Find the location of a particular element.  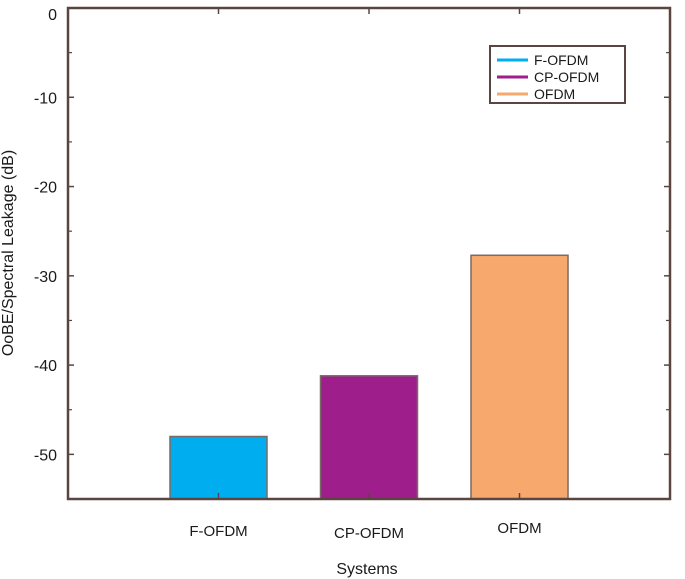

y-tick-label: -50 is located at coordinates (45, 455).